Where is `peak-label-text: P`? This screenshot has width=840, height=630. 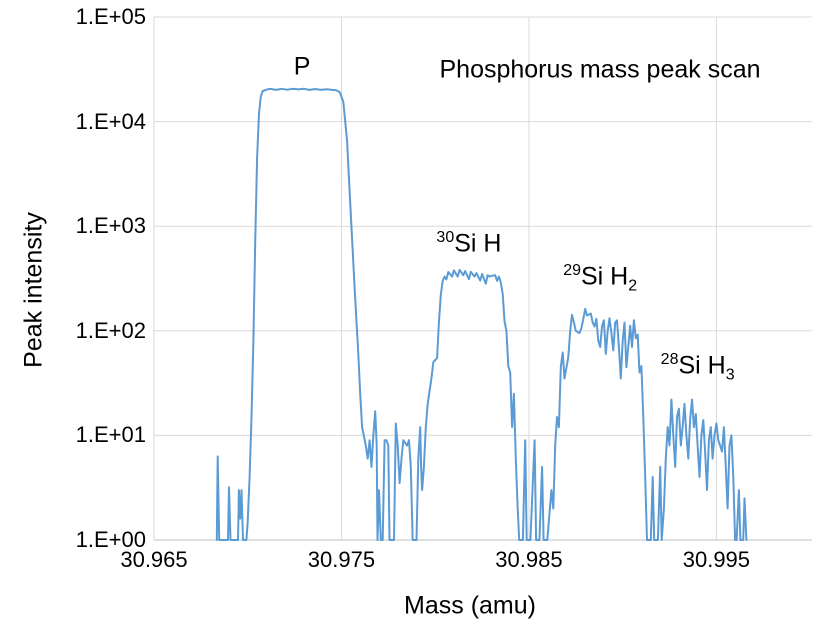 peak-label-text: P is located at coordinates (302, 66).